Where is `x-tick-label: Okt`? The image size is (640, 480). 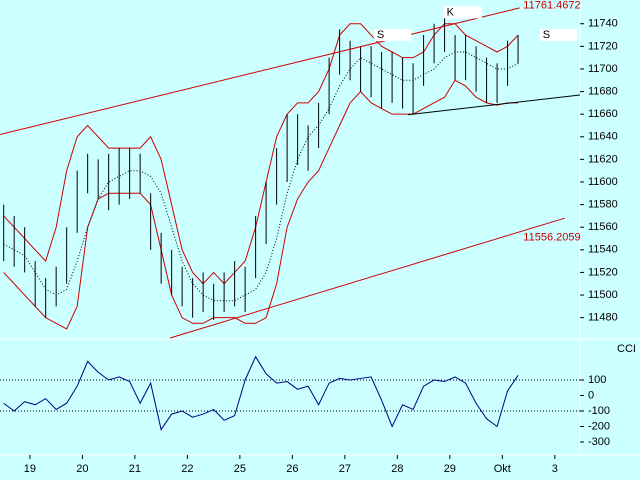 x-tick-label: Okt is located at coordinates (502, 469).